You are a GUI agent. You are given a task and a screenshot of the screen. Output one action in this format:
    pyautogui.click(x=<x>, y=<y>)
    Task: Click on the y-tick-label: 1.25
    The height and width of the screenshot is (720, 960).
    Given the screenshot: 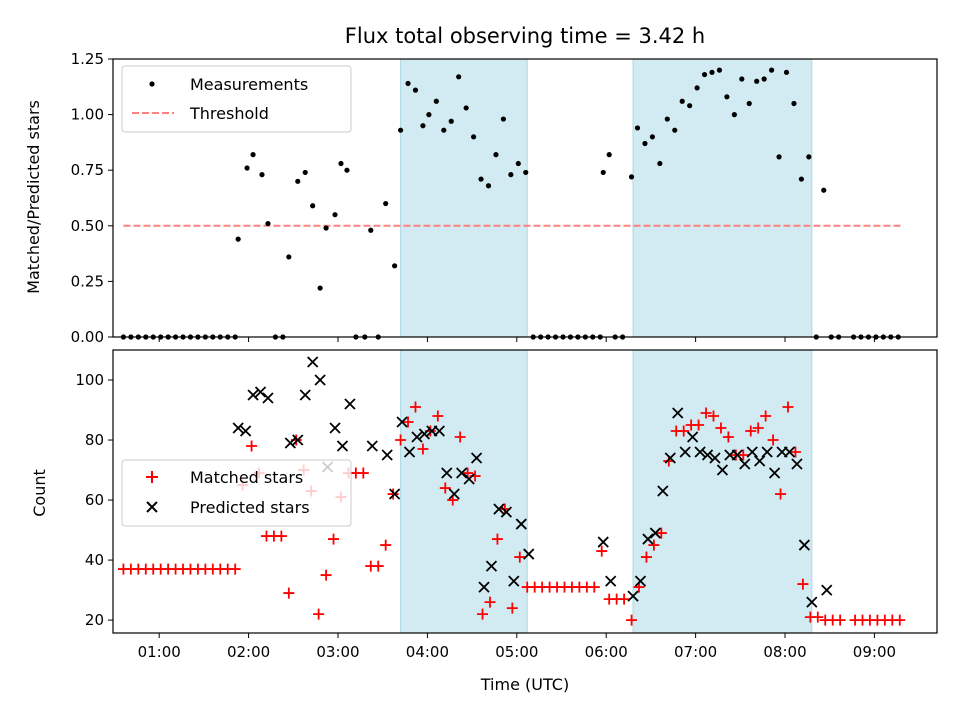 What is the action you would take?
    pyautogui.click(x=87, y=59)
    